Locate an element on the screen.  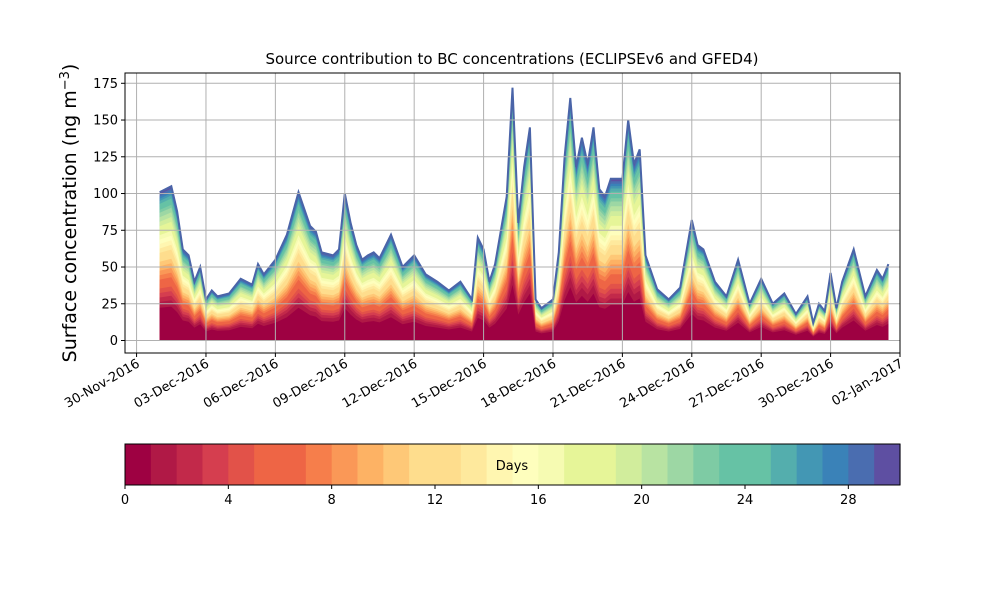
y-tick-label: 75 is located at coordinates (109, 231).